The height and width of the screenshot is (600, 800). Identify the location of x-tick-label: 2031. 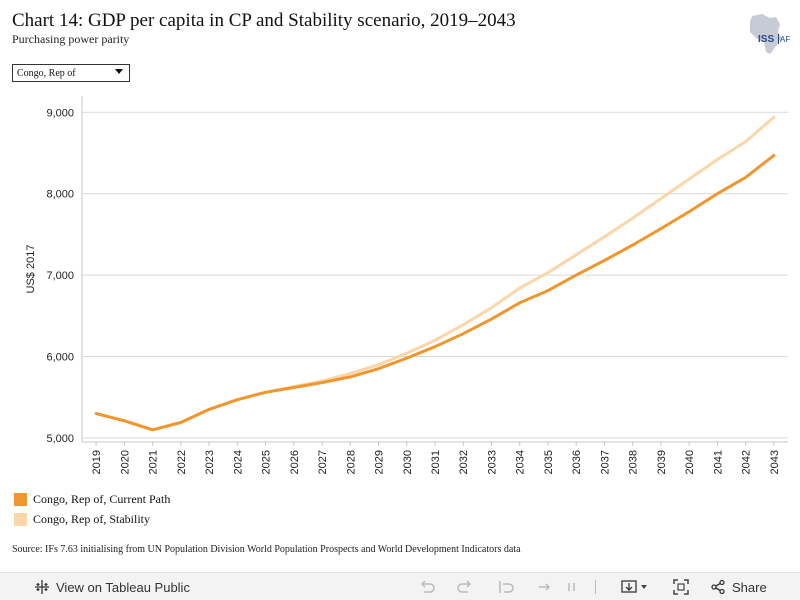
(436, 462).